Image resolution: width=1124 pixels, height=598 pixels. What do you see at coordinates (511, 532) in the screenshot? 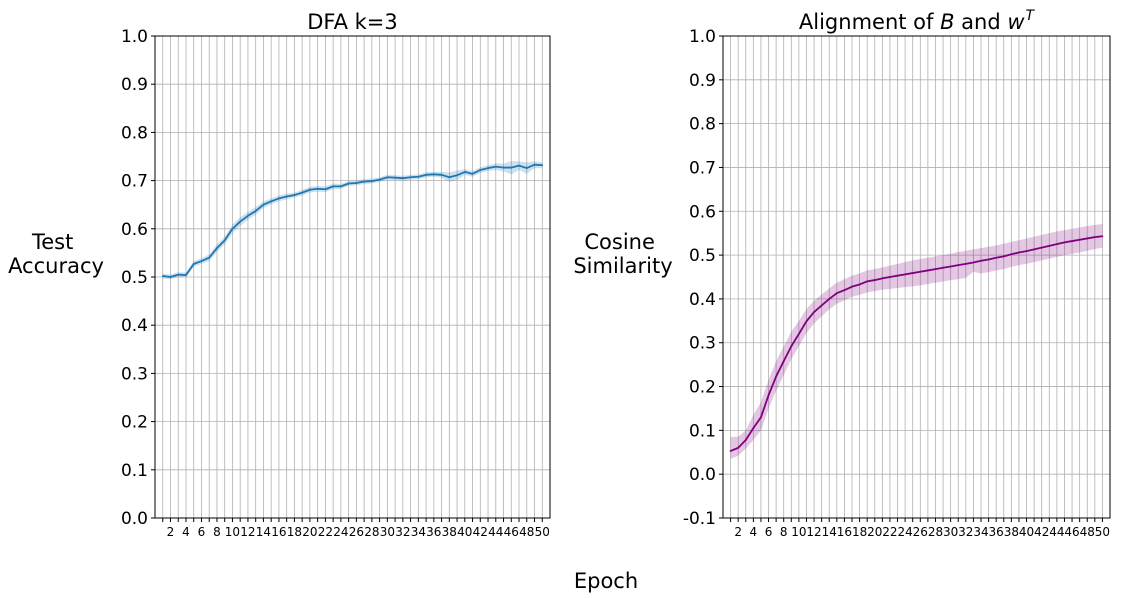
I see `accuracy-x-tick-label: 46` at bounding box center [511, 532].